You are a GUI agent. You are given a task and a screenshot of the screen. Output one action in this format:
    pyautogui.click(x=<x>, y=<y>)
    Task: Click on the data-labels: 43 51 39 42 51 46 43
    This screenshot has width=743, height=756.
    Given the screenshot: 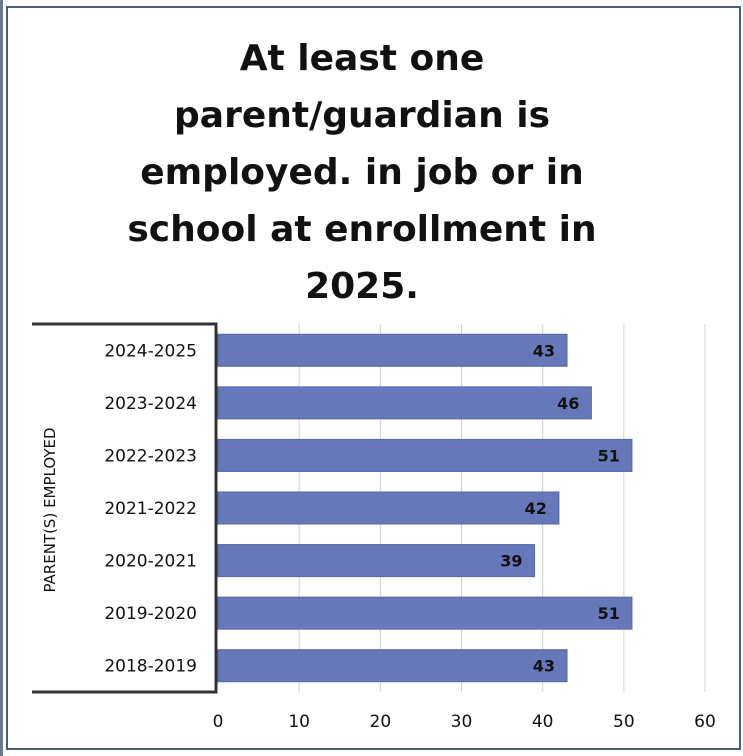 What is the action you would take?
    pyautogui.click(x=560, y=508)
    